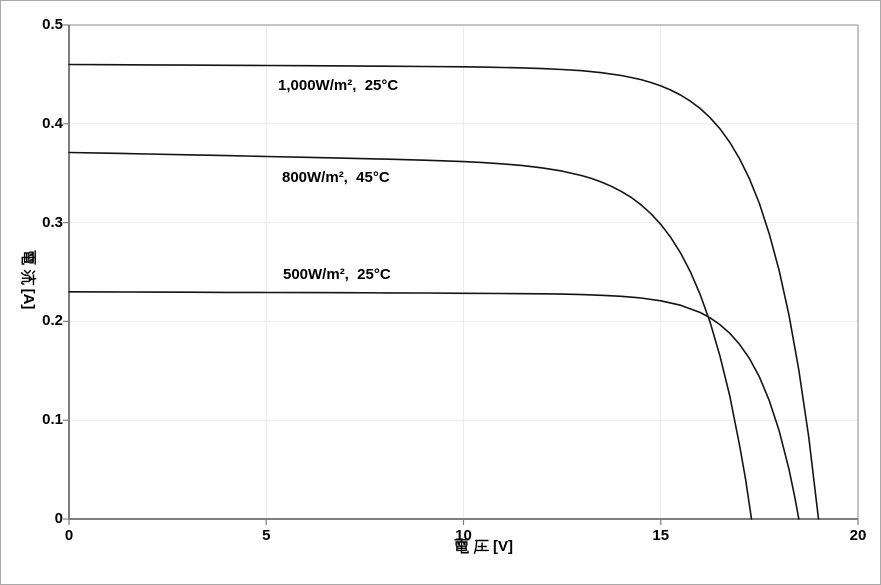  I want to click on kanji-ryuu-icon, so click(29, 277).